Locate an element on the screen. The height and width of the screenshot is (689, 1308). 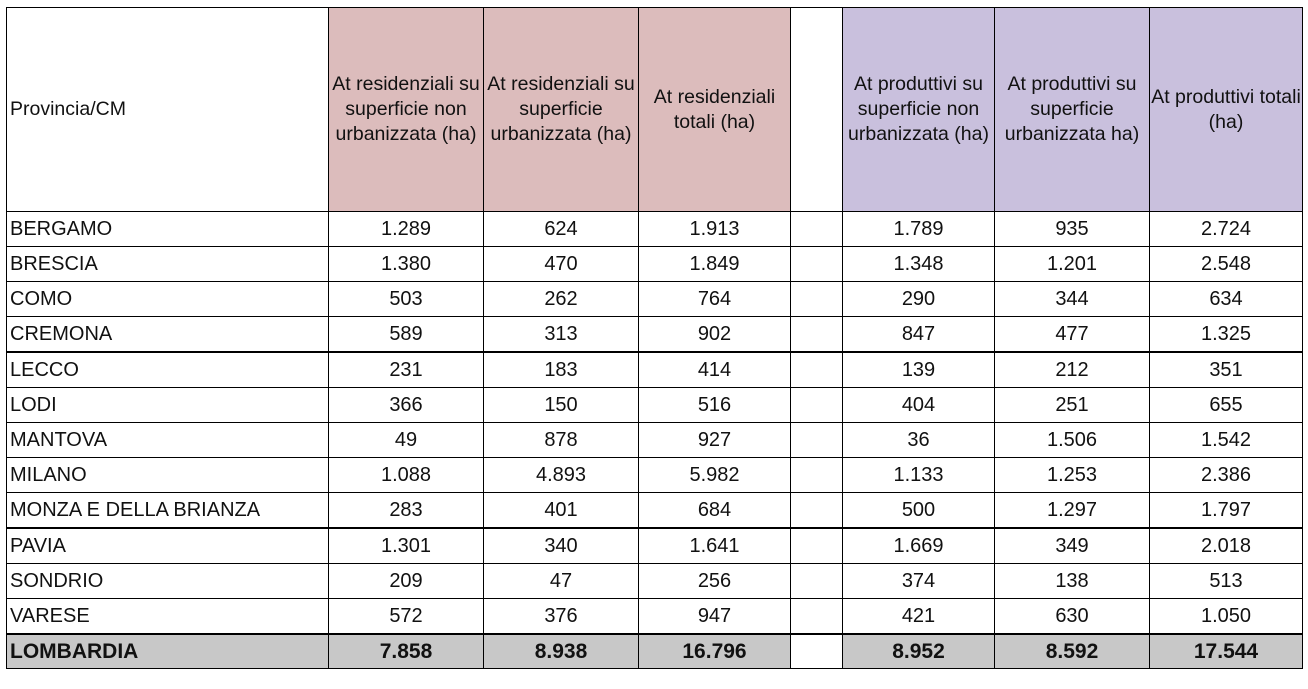
cell-provincia: MONZA E DELLA BRIANZA is located at coordinates (167, 510).